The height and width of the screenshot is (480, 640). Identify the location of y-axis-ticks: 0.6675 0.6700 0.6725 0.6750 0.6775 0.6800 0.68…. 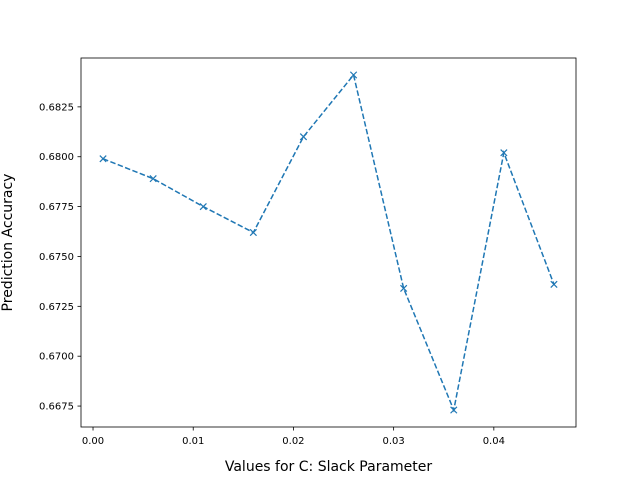
(60, 257).